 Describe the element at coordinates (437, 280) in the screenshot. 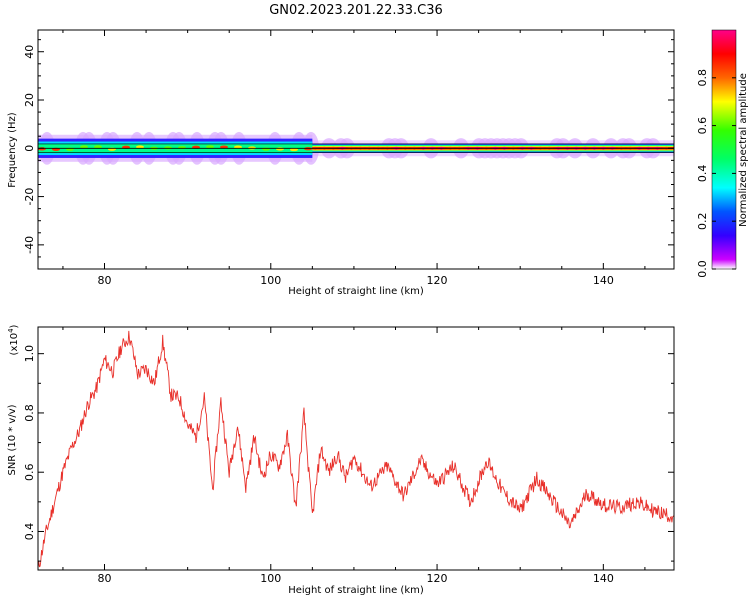

I see `spectrogram-x-tick-label: 120` at that location.